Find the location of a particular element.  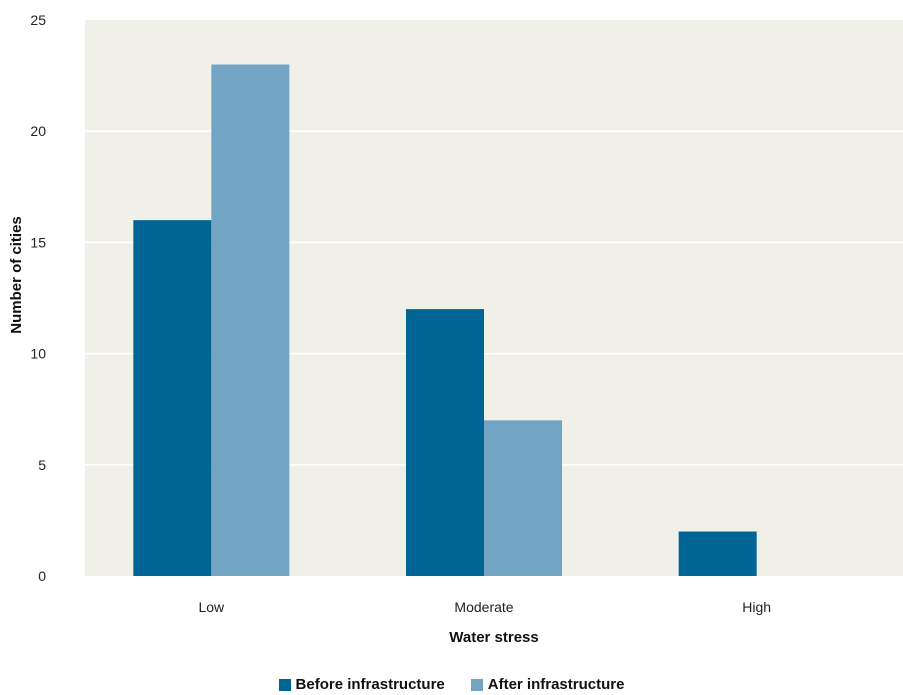

legend-item-before: Before infrastructure is located at coordinates (361, 684).